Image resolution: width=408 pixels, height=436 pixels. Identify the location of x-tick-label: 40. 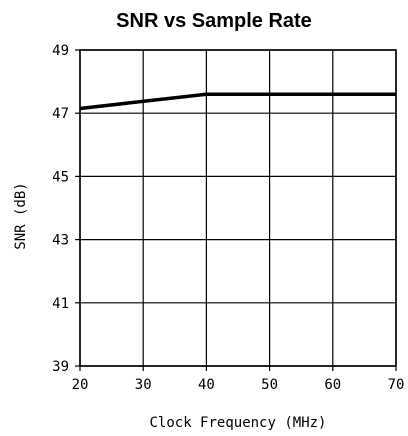
(206, 385).